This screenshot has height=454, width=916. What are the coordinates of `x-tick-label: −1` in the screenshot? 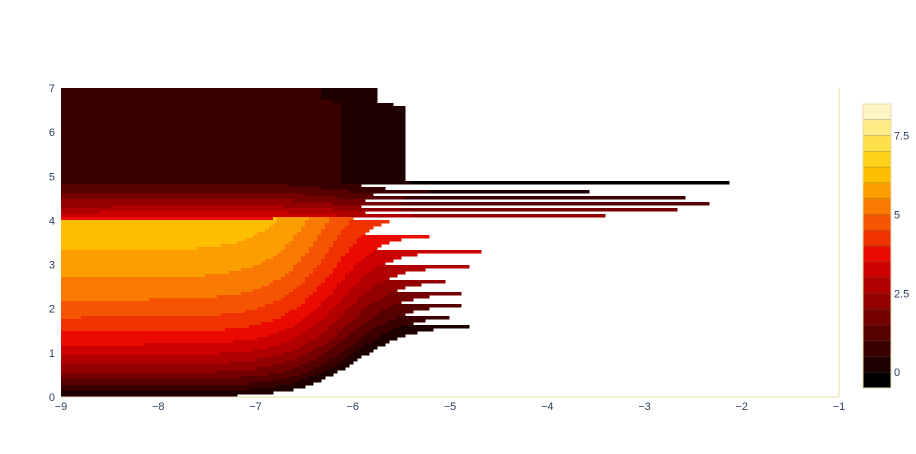 It's located at (839, 407).